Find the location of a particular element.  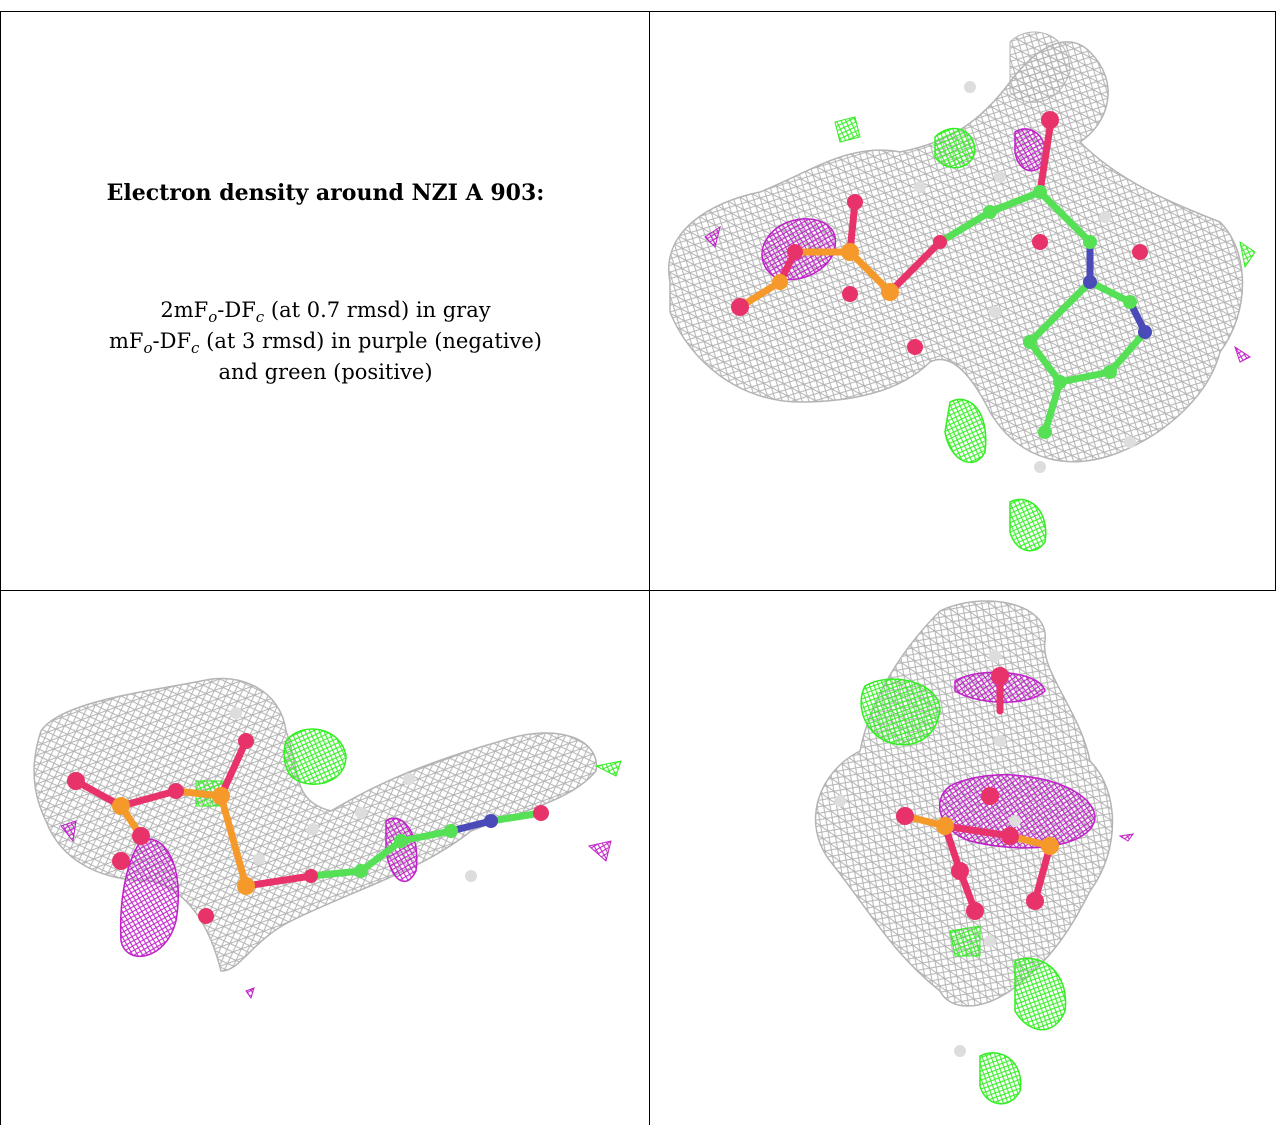

legend-text: 2mF is located at coordinates (184, 310).